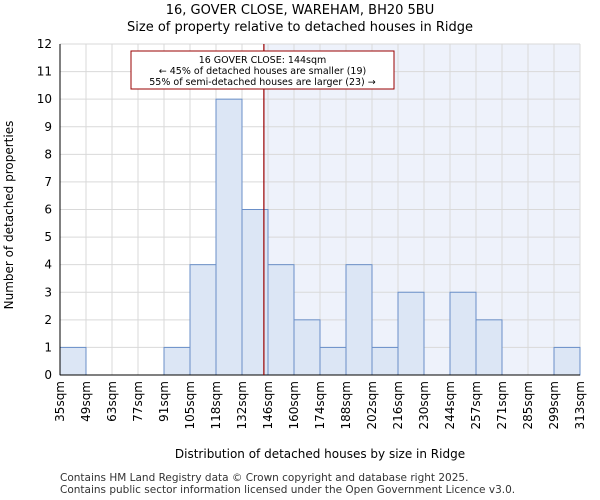 Image resolution: width=600 pixels, height=500 pixels. I want to click on y-tick-label: 11, so click(44, 72).